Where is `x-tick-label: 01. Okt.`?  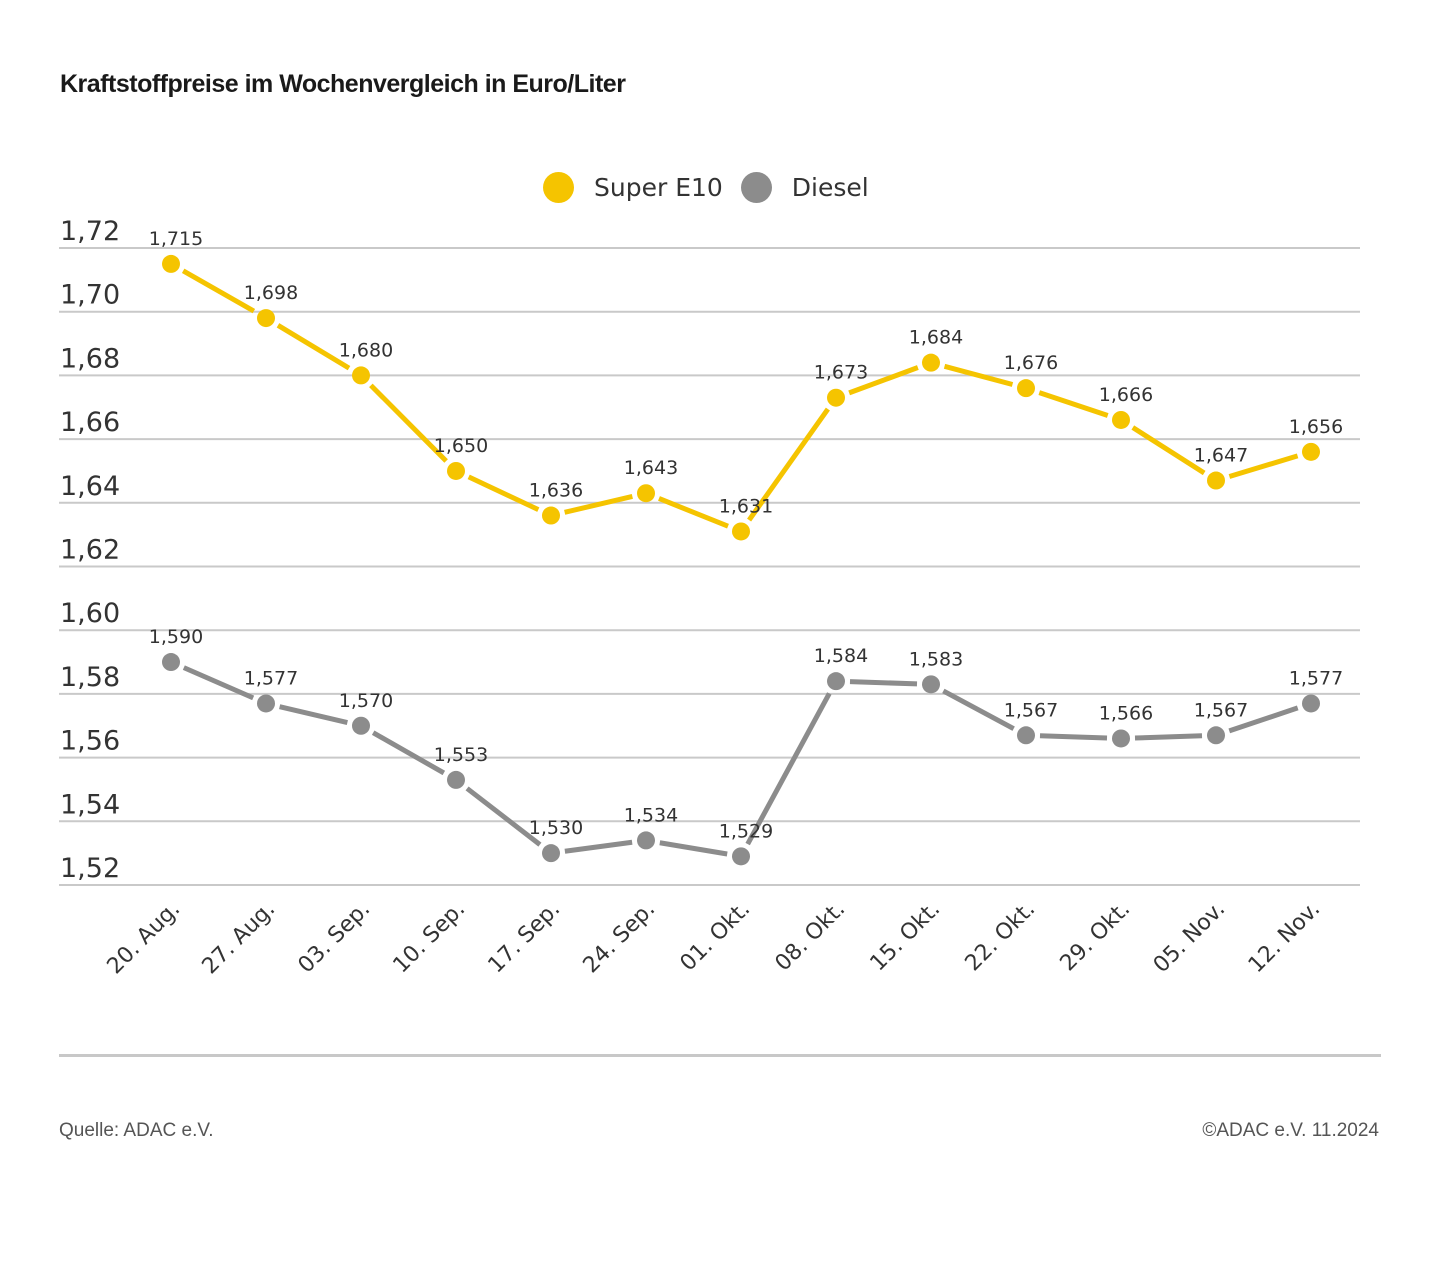 x-tick-label: 01. Okt. is located at coordinates (716, 937).